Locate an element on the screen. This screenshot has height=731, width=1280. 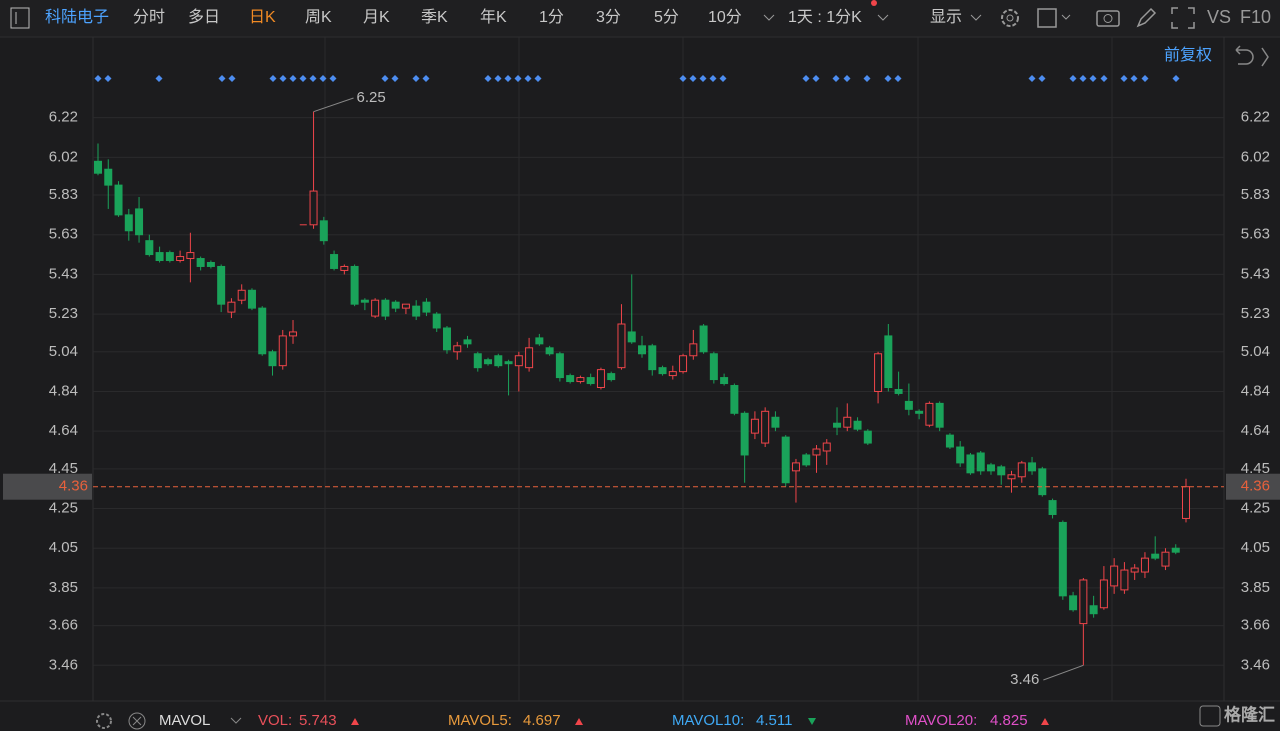
stock-name: 科陆电子 is located at coordinates (77, 17).